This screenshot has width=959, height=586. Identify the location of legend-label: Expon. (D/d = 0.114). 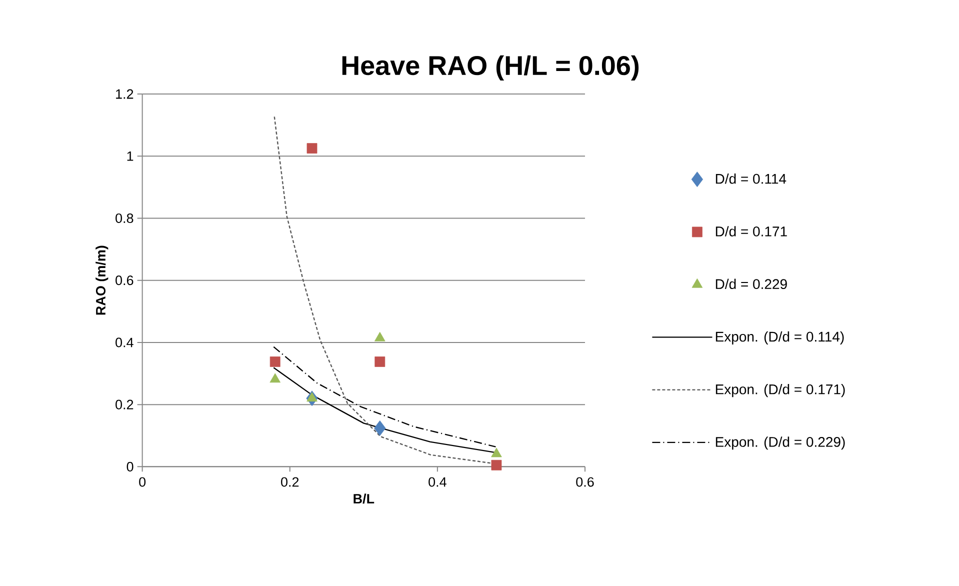
(780, 337).